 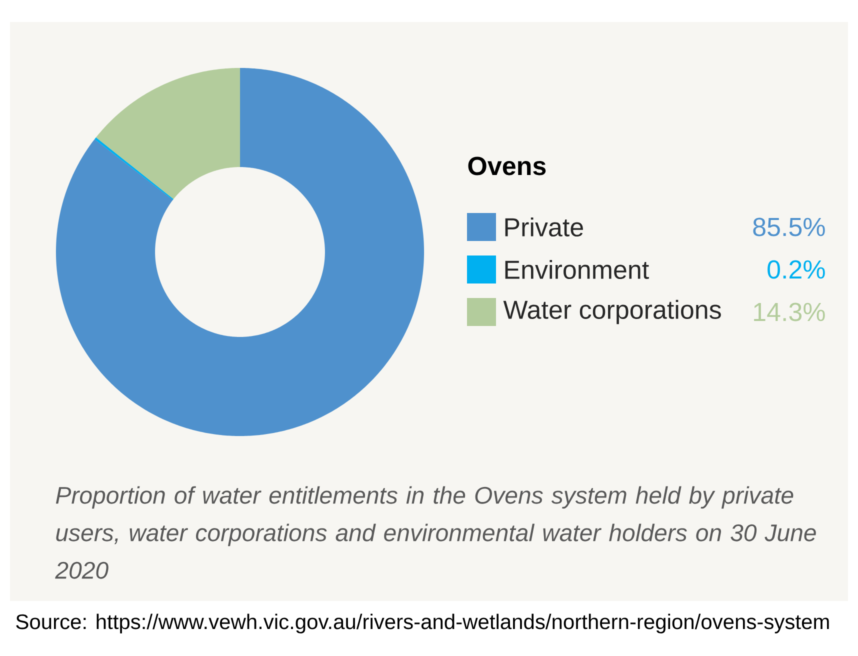 I want to click on source-note: Source: https://www.vewh.vic.gov.au/rivers-and-wetlands/northern-region/ovens-system, so click(x=422, y=624).